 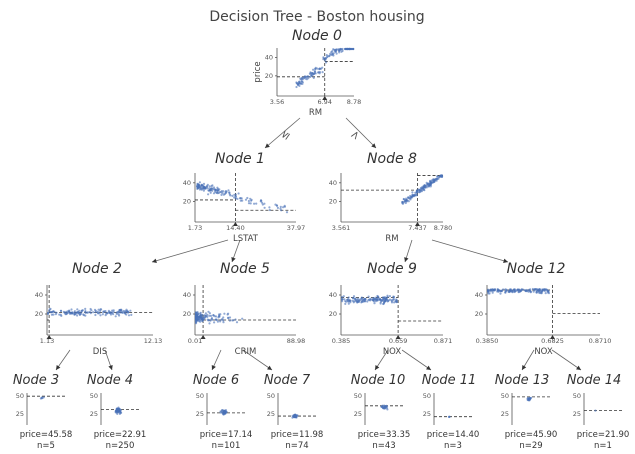 What do you see at coordinates (600, 341) in the screenshot?
I see `node12-xtick: 0.8710` at bounding box center [600, 341].